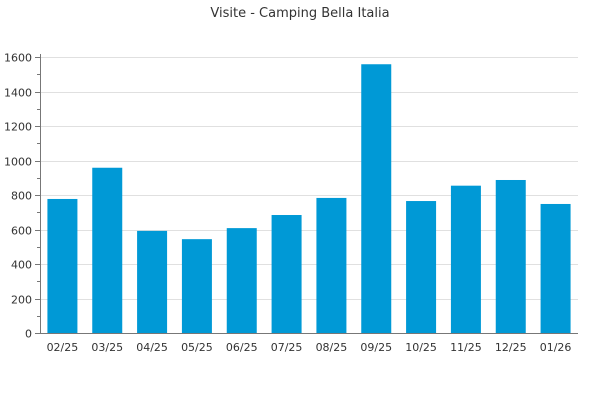 The width and height of the screenshot is (600, 404). I want to click on y-tick-label: 600, so click(21, 231).